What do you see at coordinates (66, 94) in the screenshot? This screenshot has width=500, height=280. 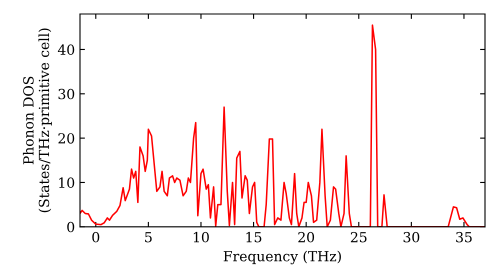 I see `y-tick-label: 30` at bounding box center [66, 94].